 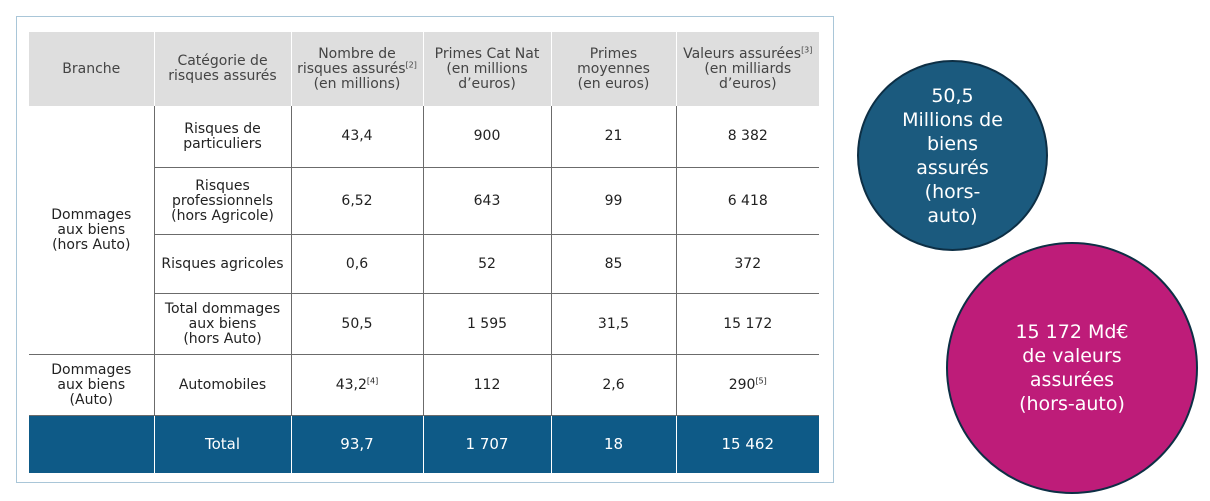 I want to click on cell-category: Automobiles, so click(x=222, y=385).